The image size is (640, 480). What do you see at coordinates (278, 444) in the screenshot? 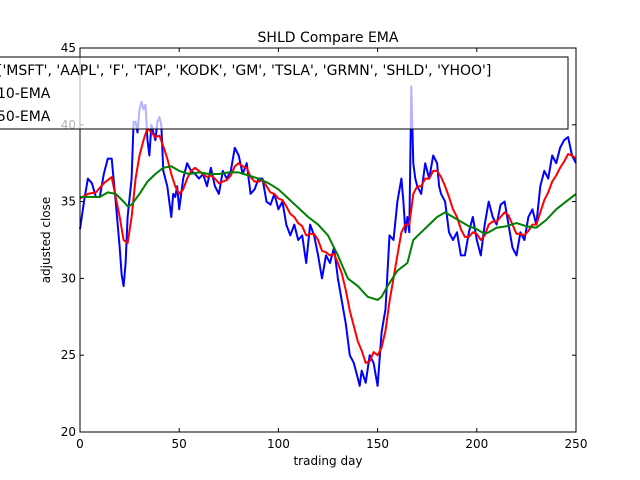
I see `x-tick-label: 100` at bounding box center [278, 444].